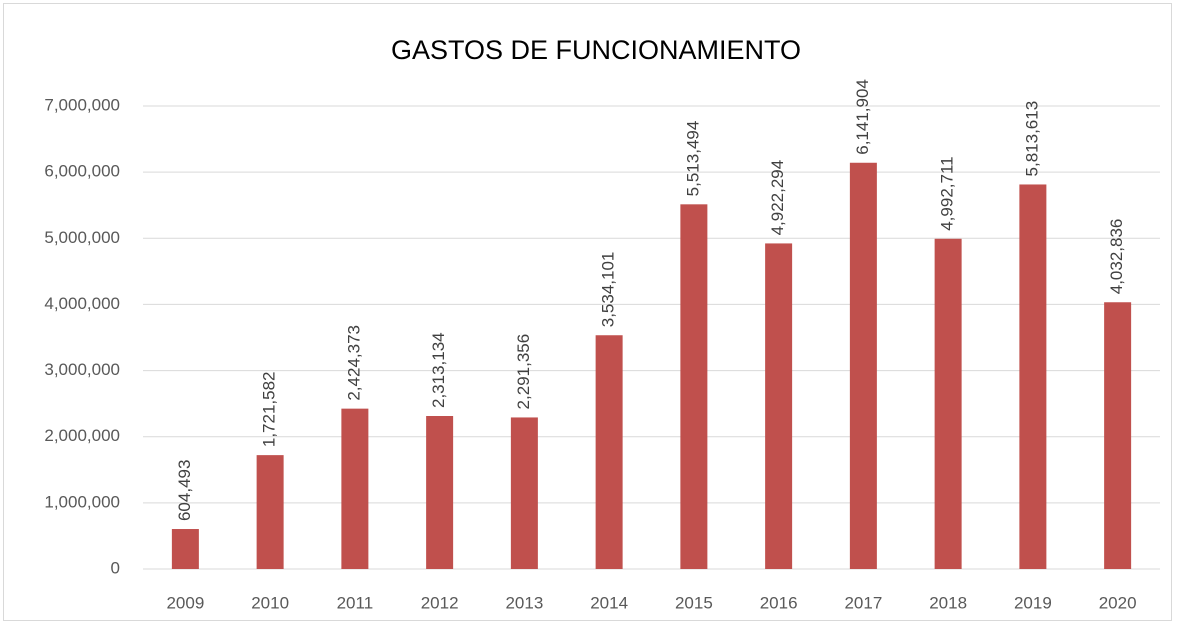 This screenshot has width=1177, height=625. Describe the element at coordinates (438, 370) in the screenshot. I see `value-label: 2,313,134` at that location.